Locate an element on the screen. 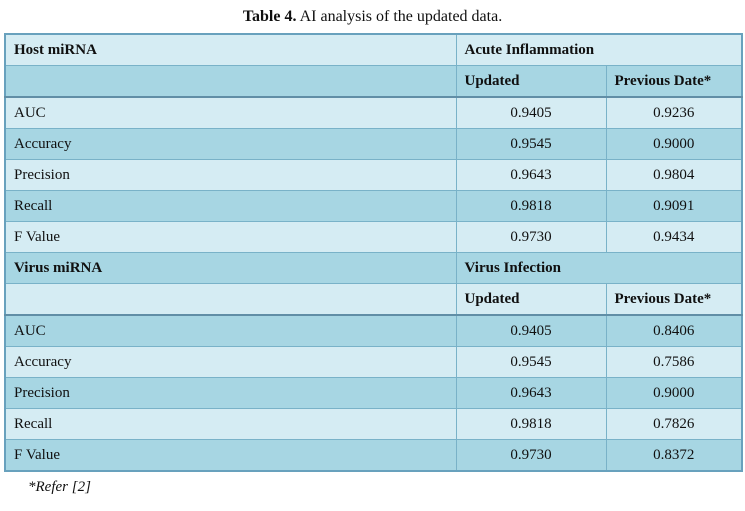 This screenshot has width=745, height=511. table-row: Recall 0.9818 0.9091 is located at coordinates (373, 206).